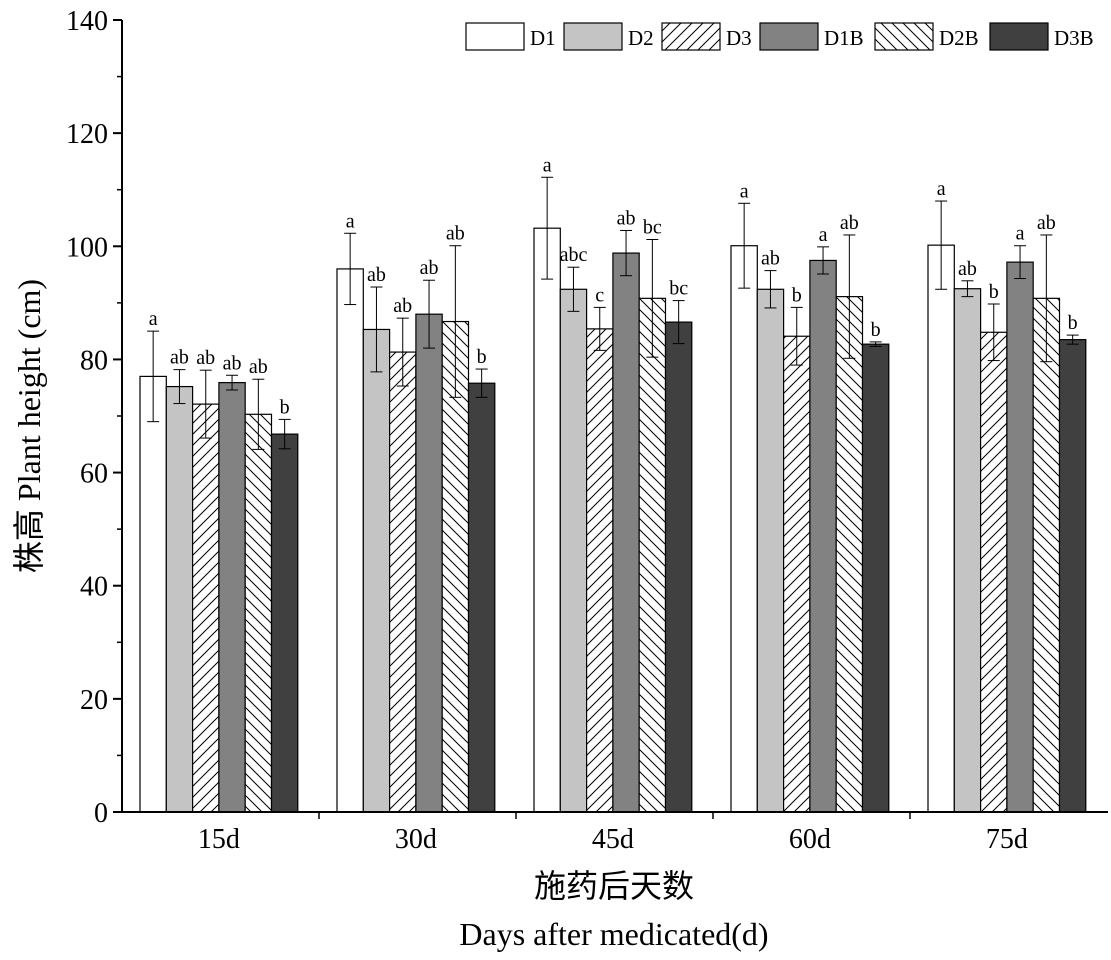  I want to click on bar-d3-30d, so click(403, 582).